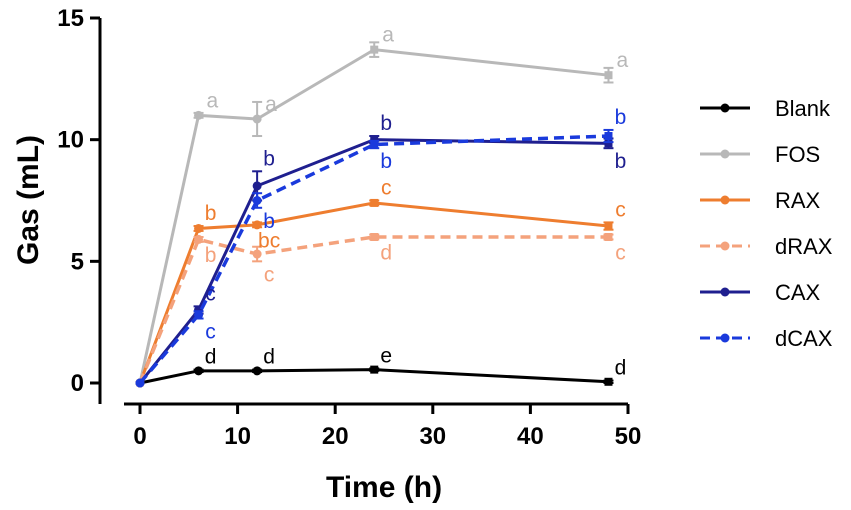 This screenshot has width=851, height=510. I want to click on x-ticks: 0 10 20 30 40 50, so click(387, 427).